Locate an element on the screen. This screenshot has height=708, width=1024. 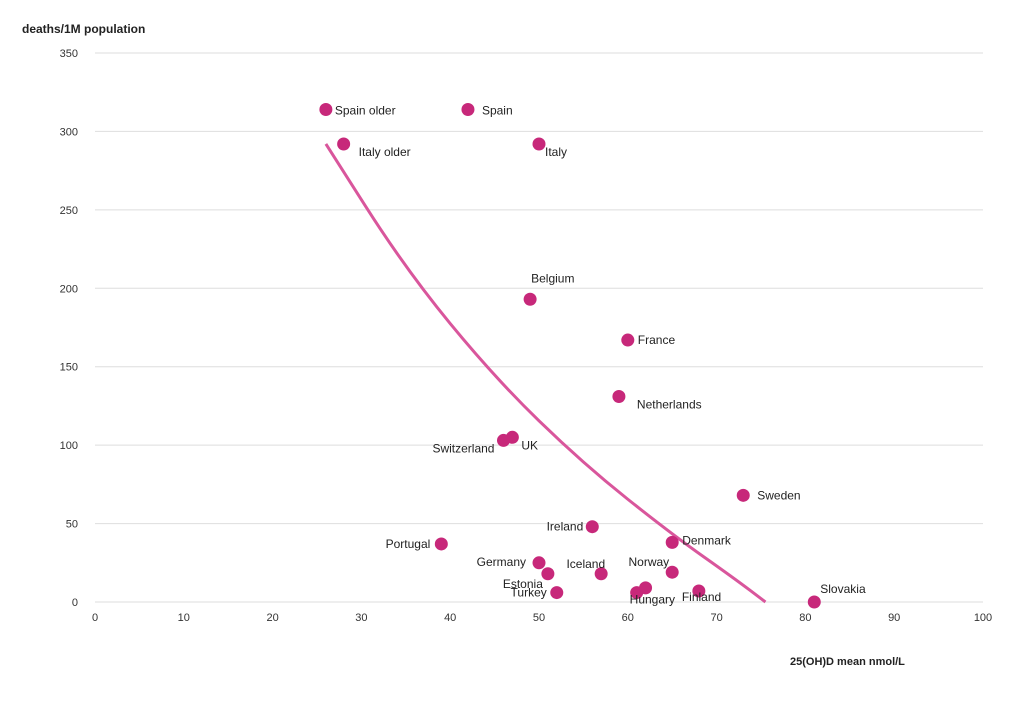
x-tick-label: 90 is located at coordinates (894, 618).